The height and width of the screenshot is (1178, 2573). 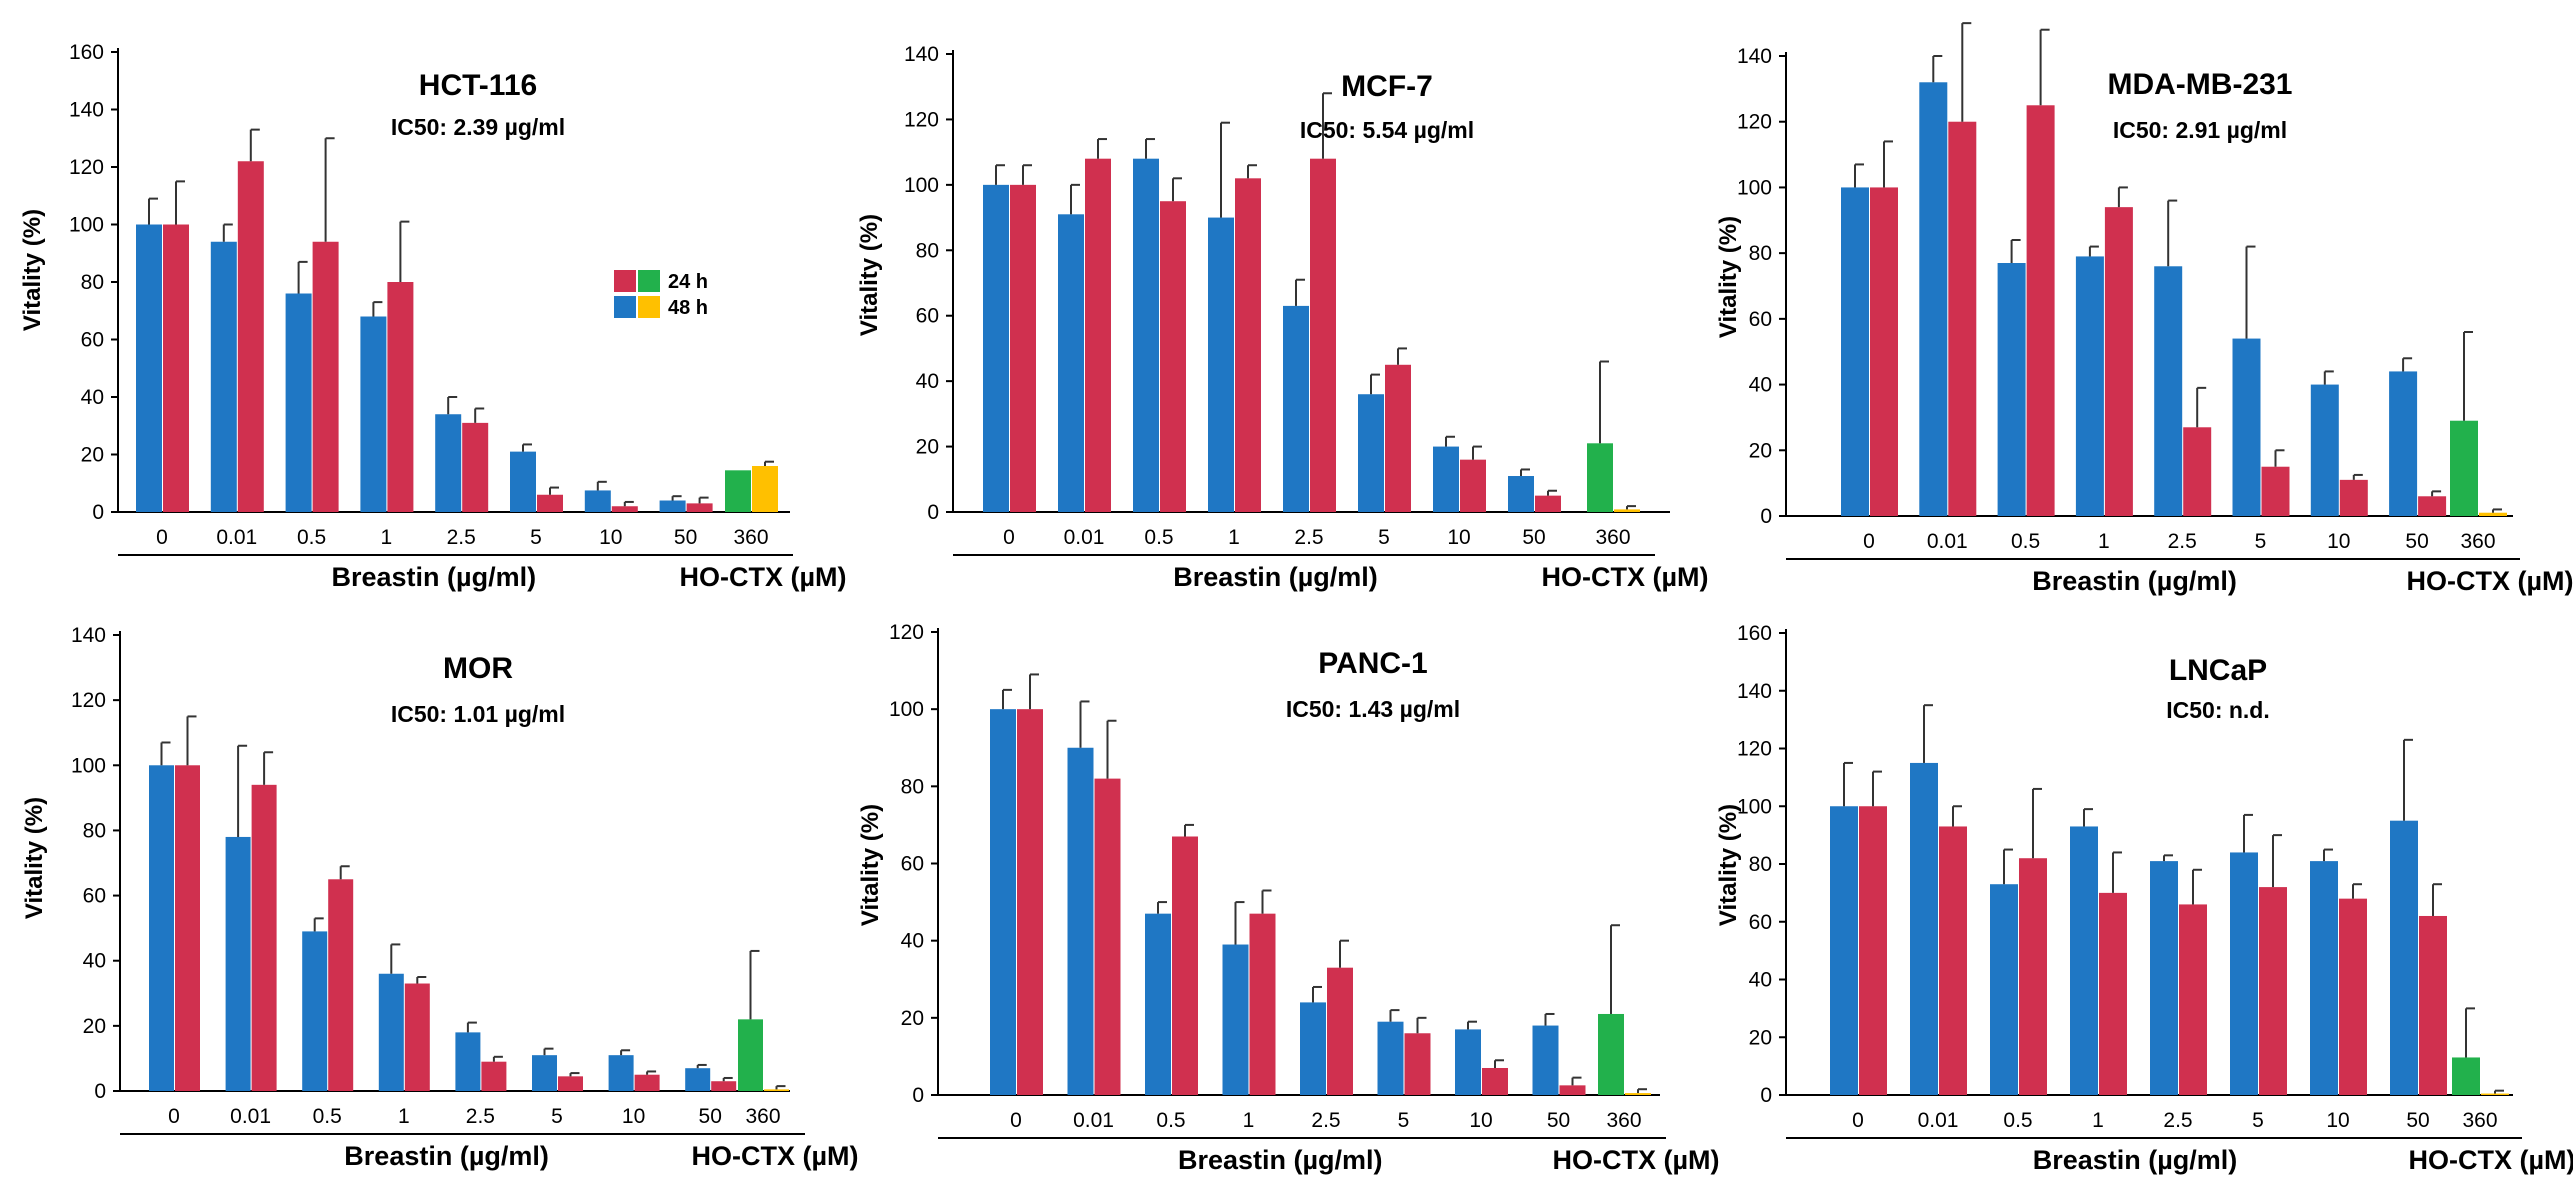 What do you see at coordinates (661, 294) in the screenshot?
I see `legend: 24 h 48 h` at bounding box center [661, 294].